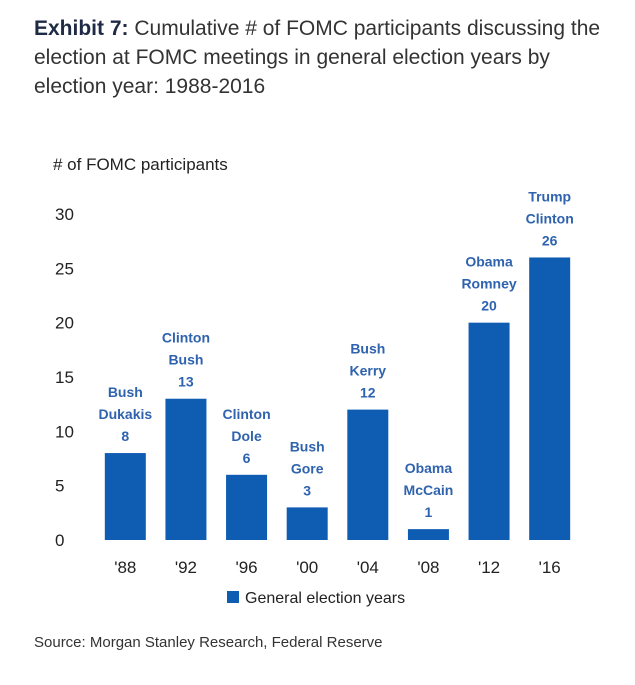 The height and width of the screenshot is (685, 635). Describe the element at coordinates (429, 512) in the screenshot. I see `bar-value-label: 1` at that location.